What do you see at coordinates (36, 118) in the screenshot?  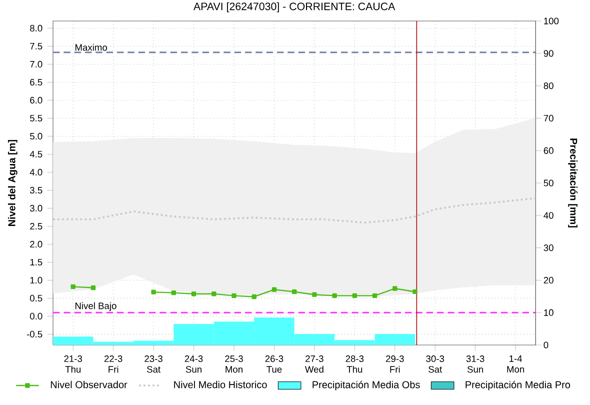 I see `y-tick-label: 5.5` at bounding box center [36, 118].